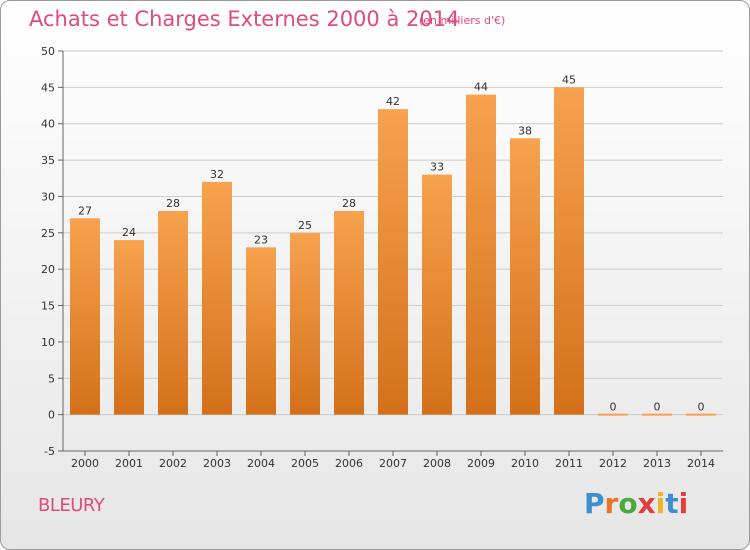 The width and height of the screenshot is (750, 550). I want to click on x-tick-label: 2011, so click(569, 463).